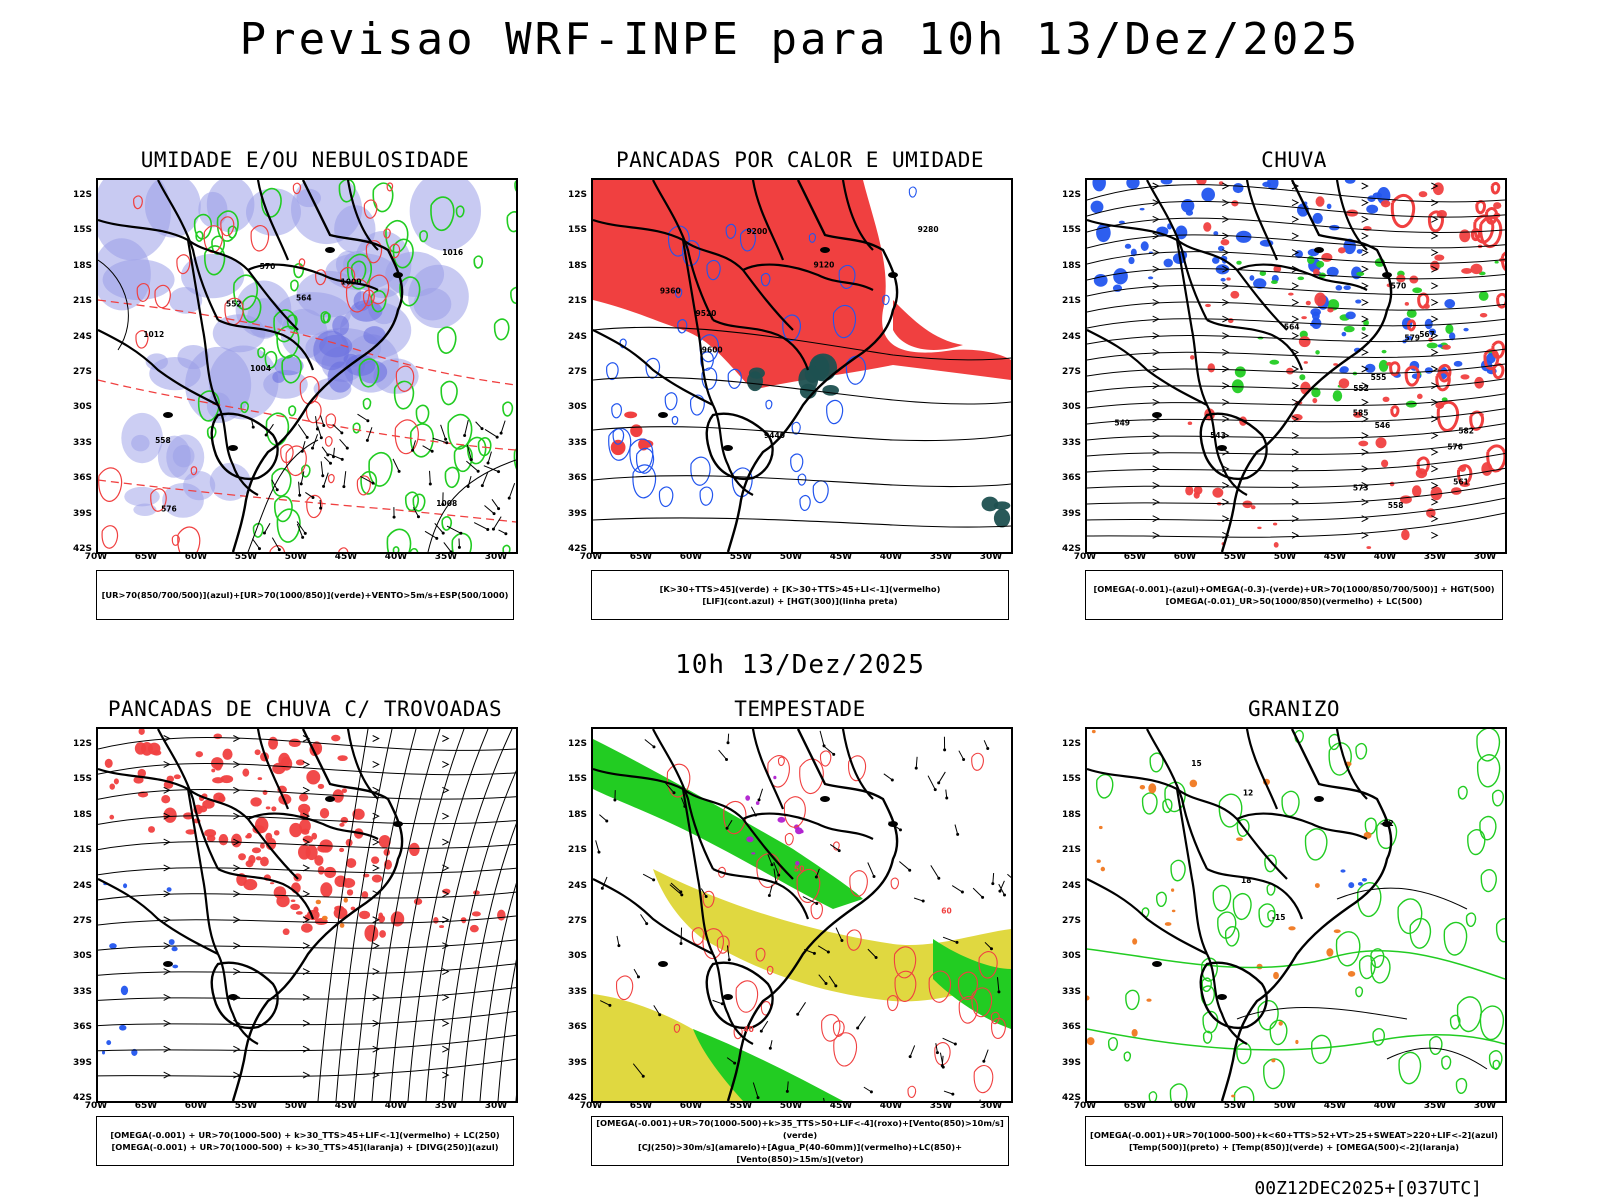 The height and width of the screenshot is (1200, 1600). I want to click on contour-label: 585, so click(1361, 412).